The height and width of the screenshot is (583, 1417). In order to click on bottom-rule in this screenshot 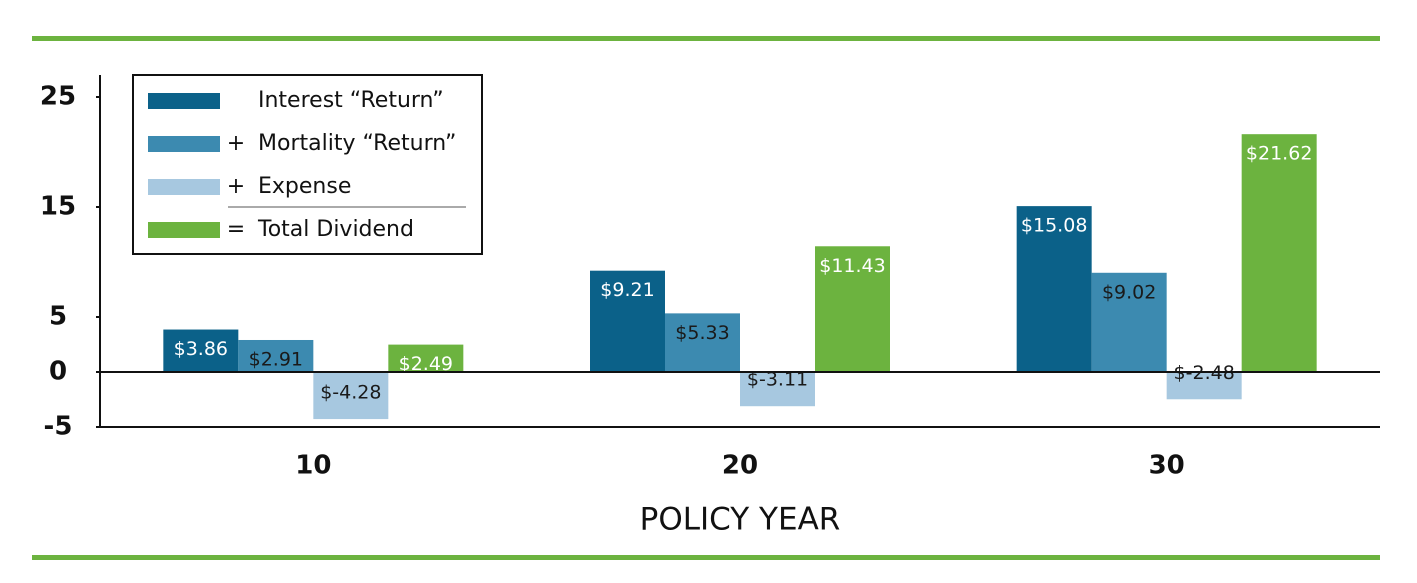, I will do `click(706, 557)`.